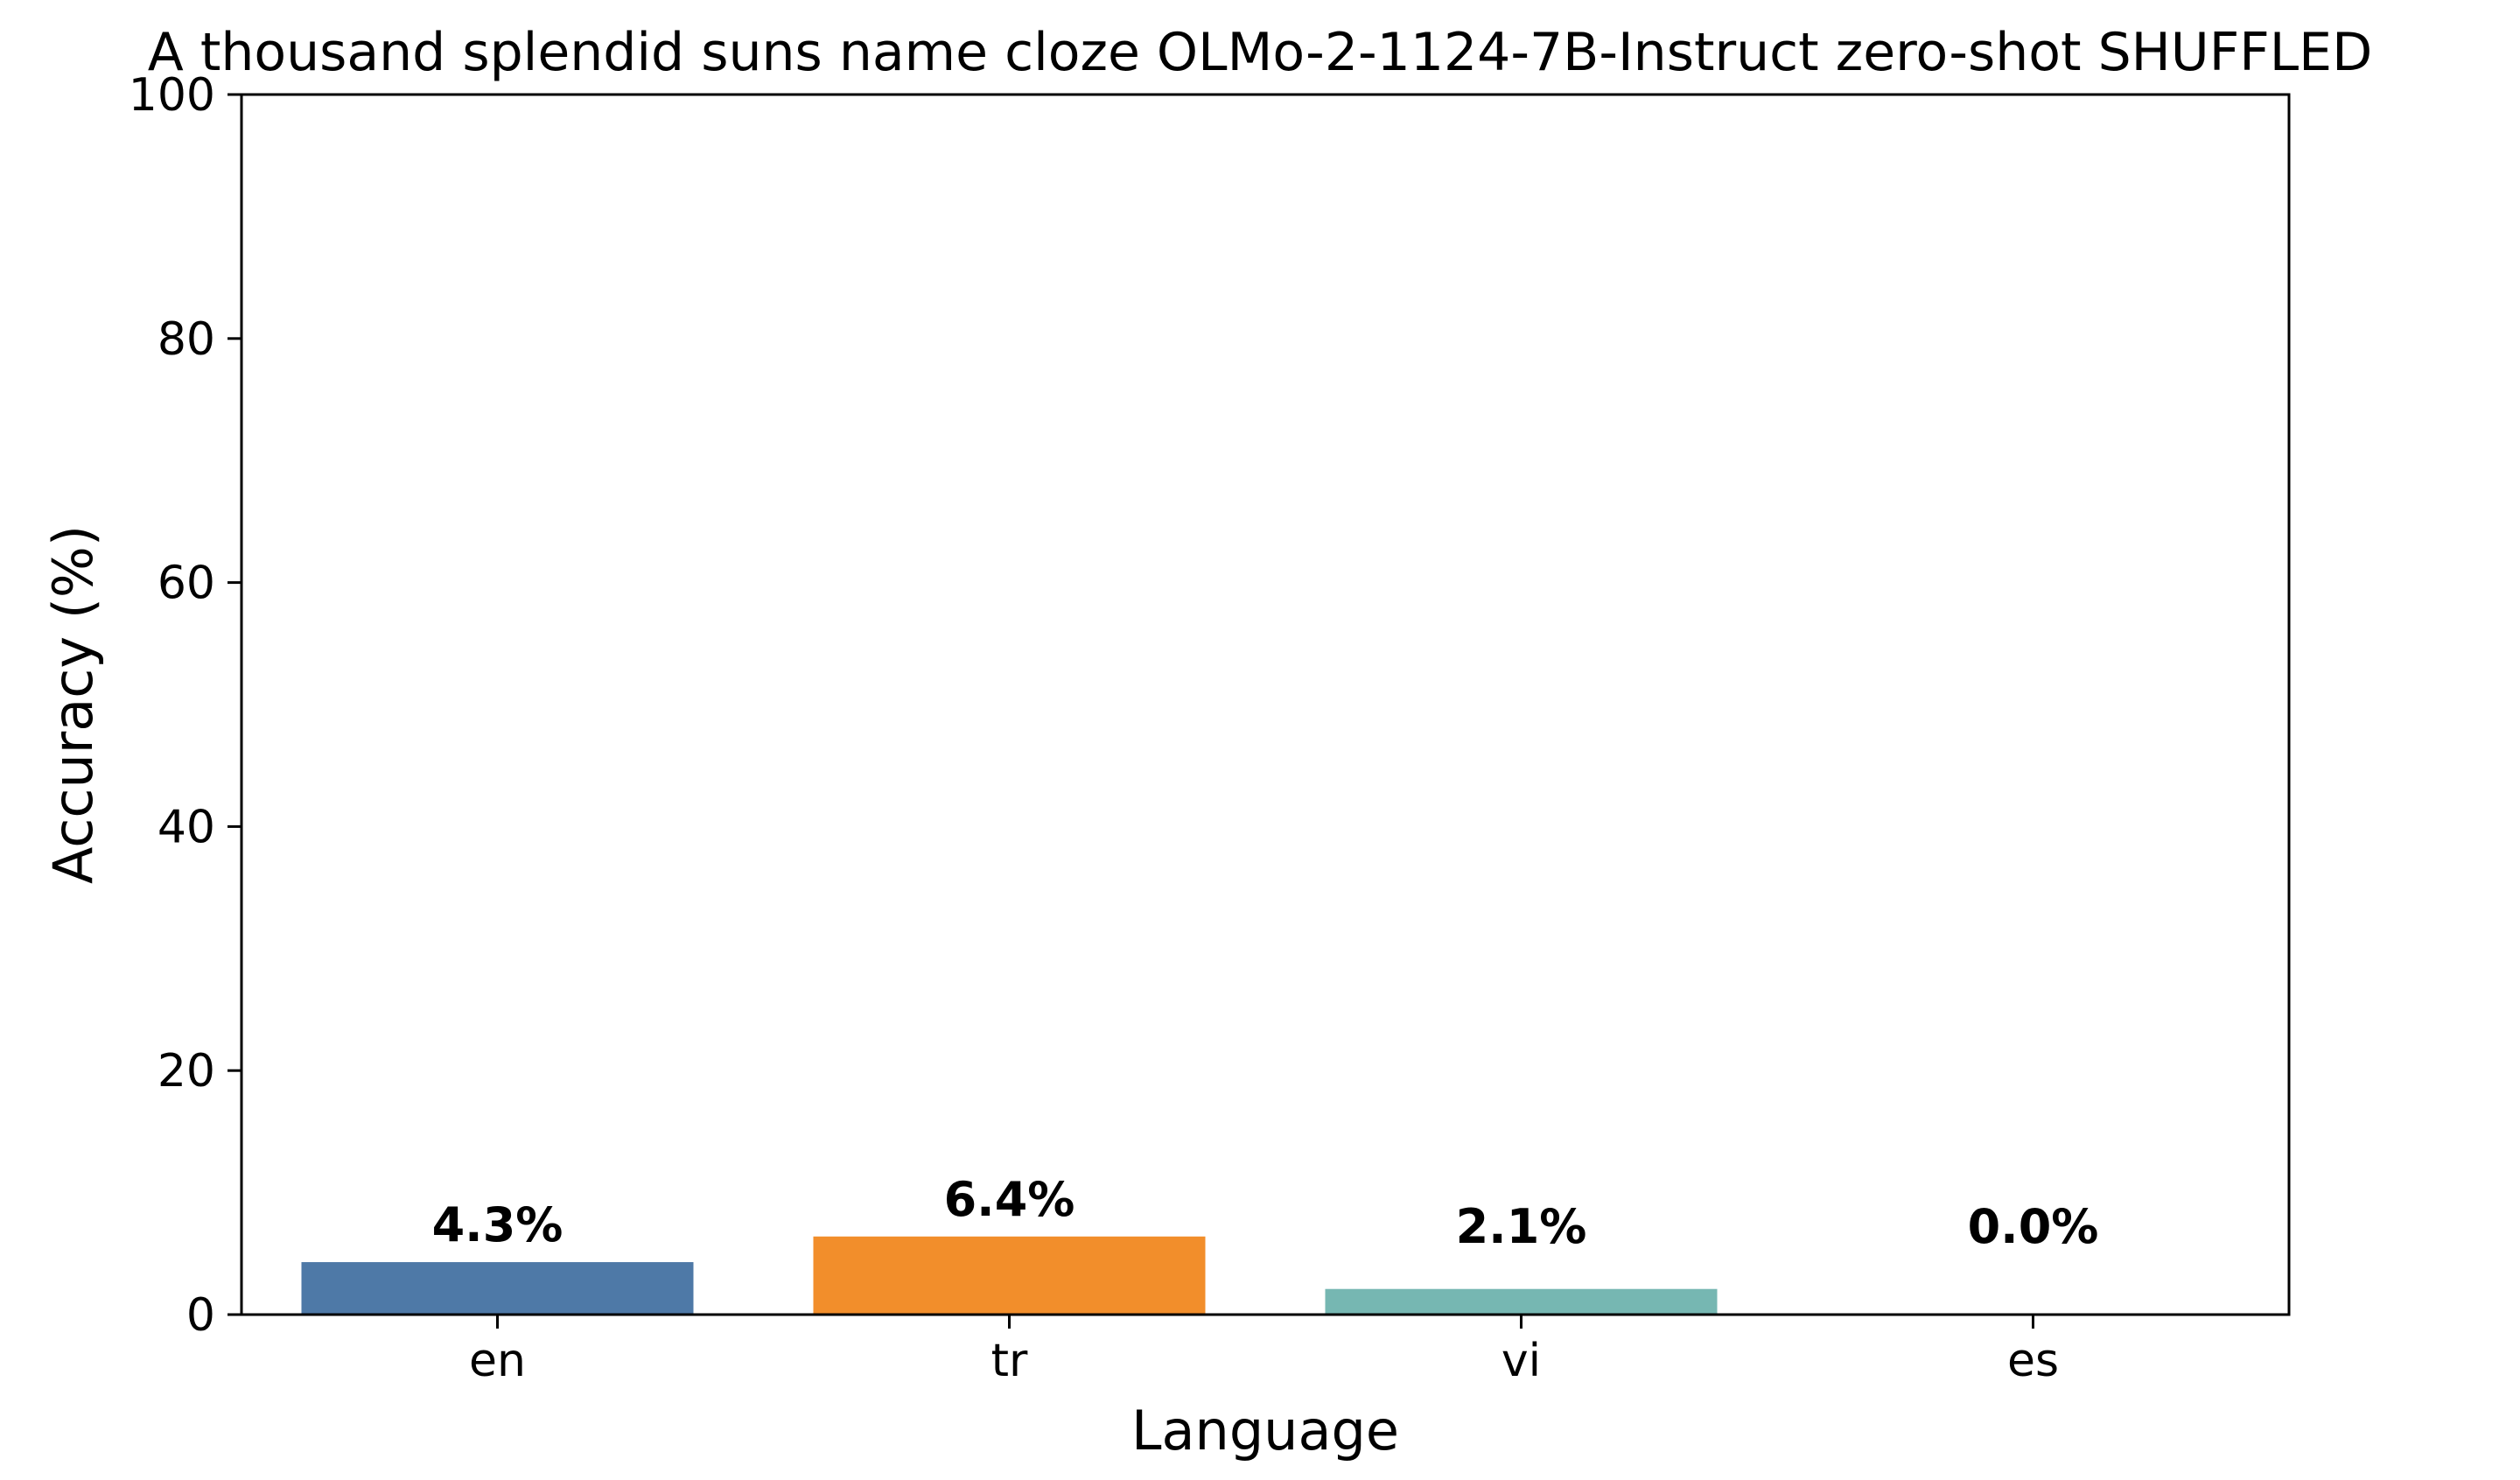  I want to click on y-tick-label: 40, so click(186, 827).